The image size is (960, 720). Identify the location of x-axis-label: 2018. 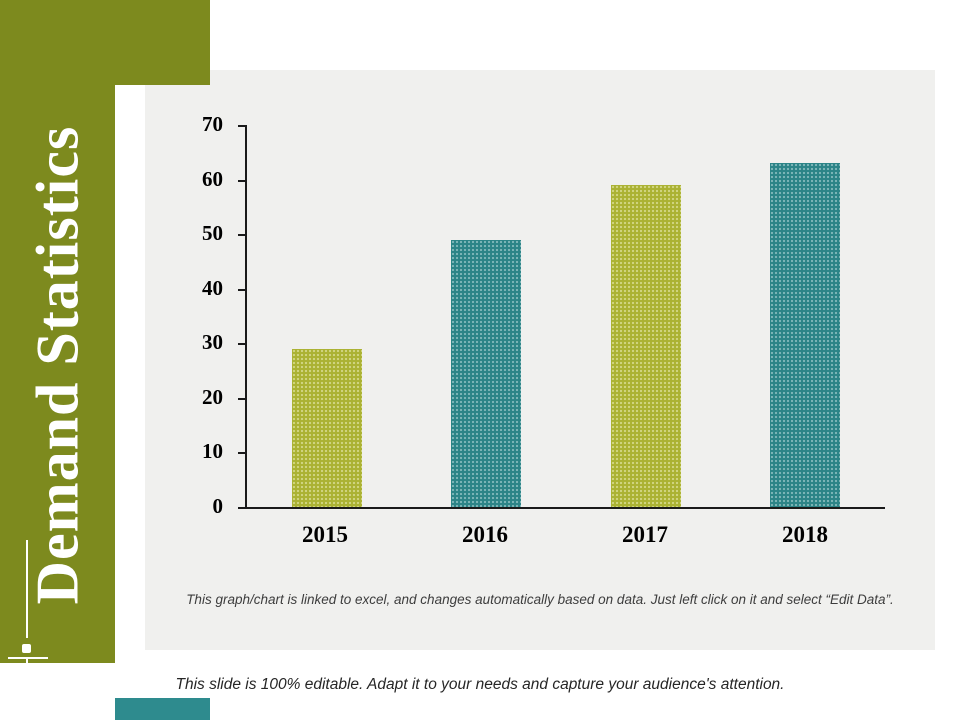
(805, 534).